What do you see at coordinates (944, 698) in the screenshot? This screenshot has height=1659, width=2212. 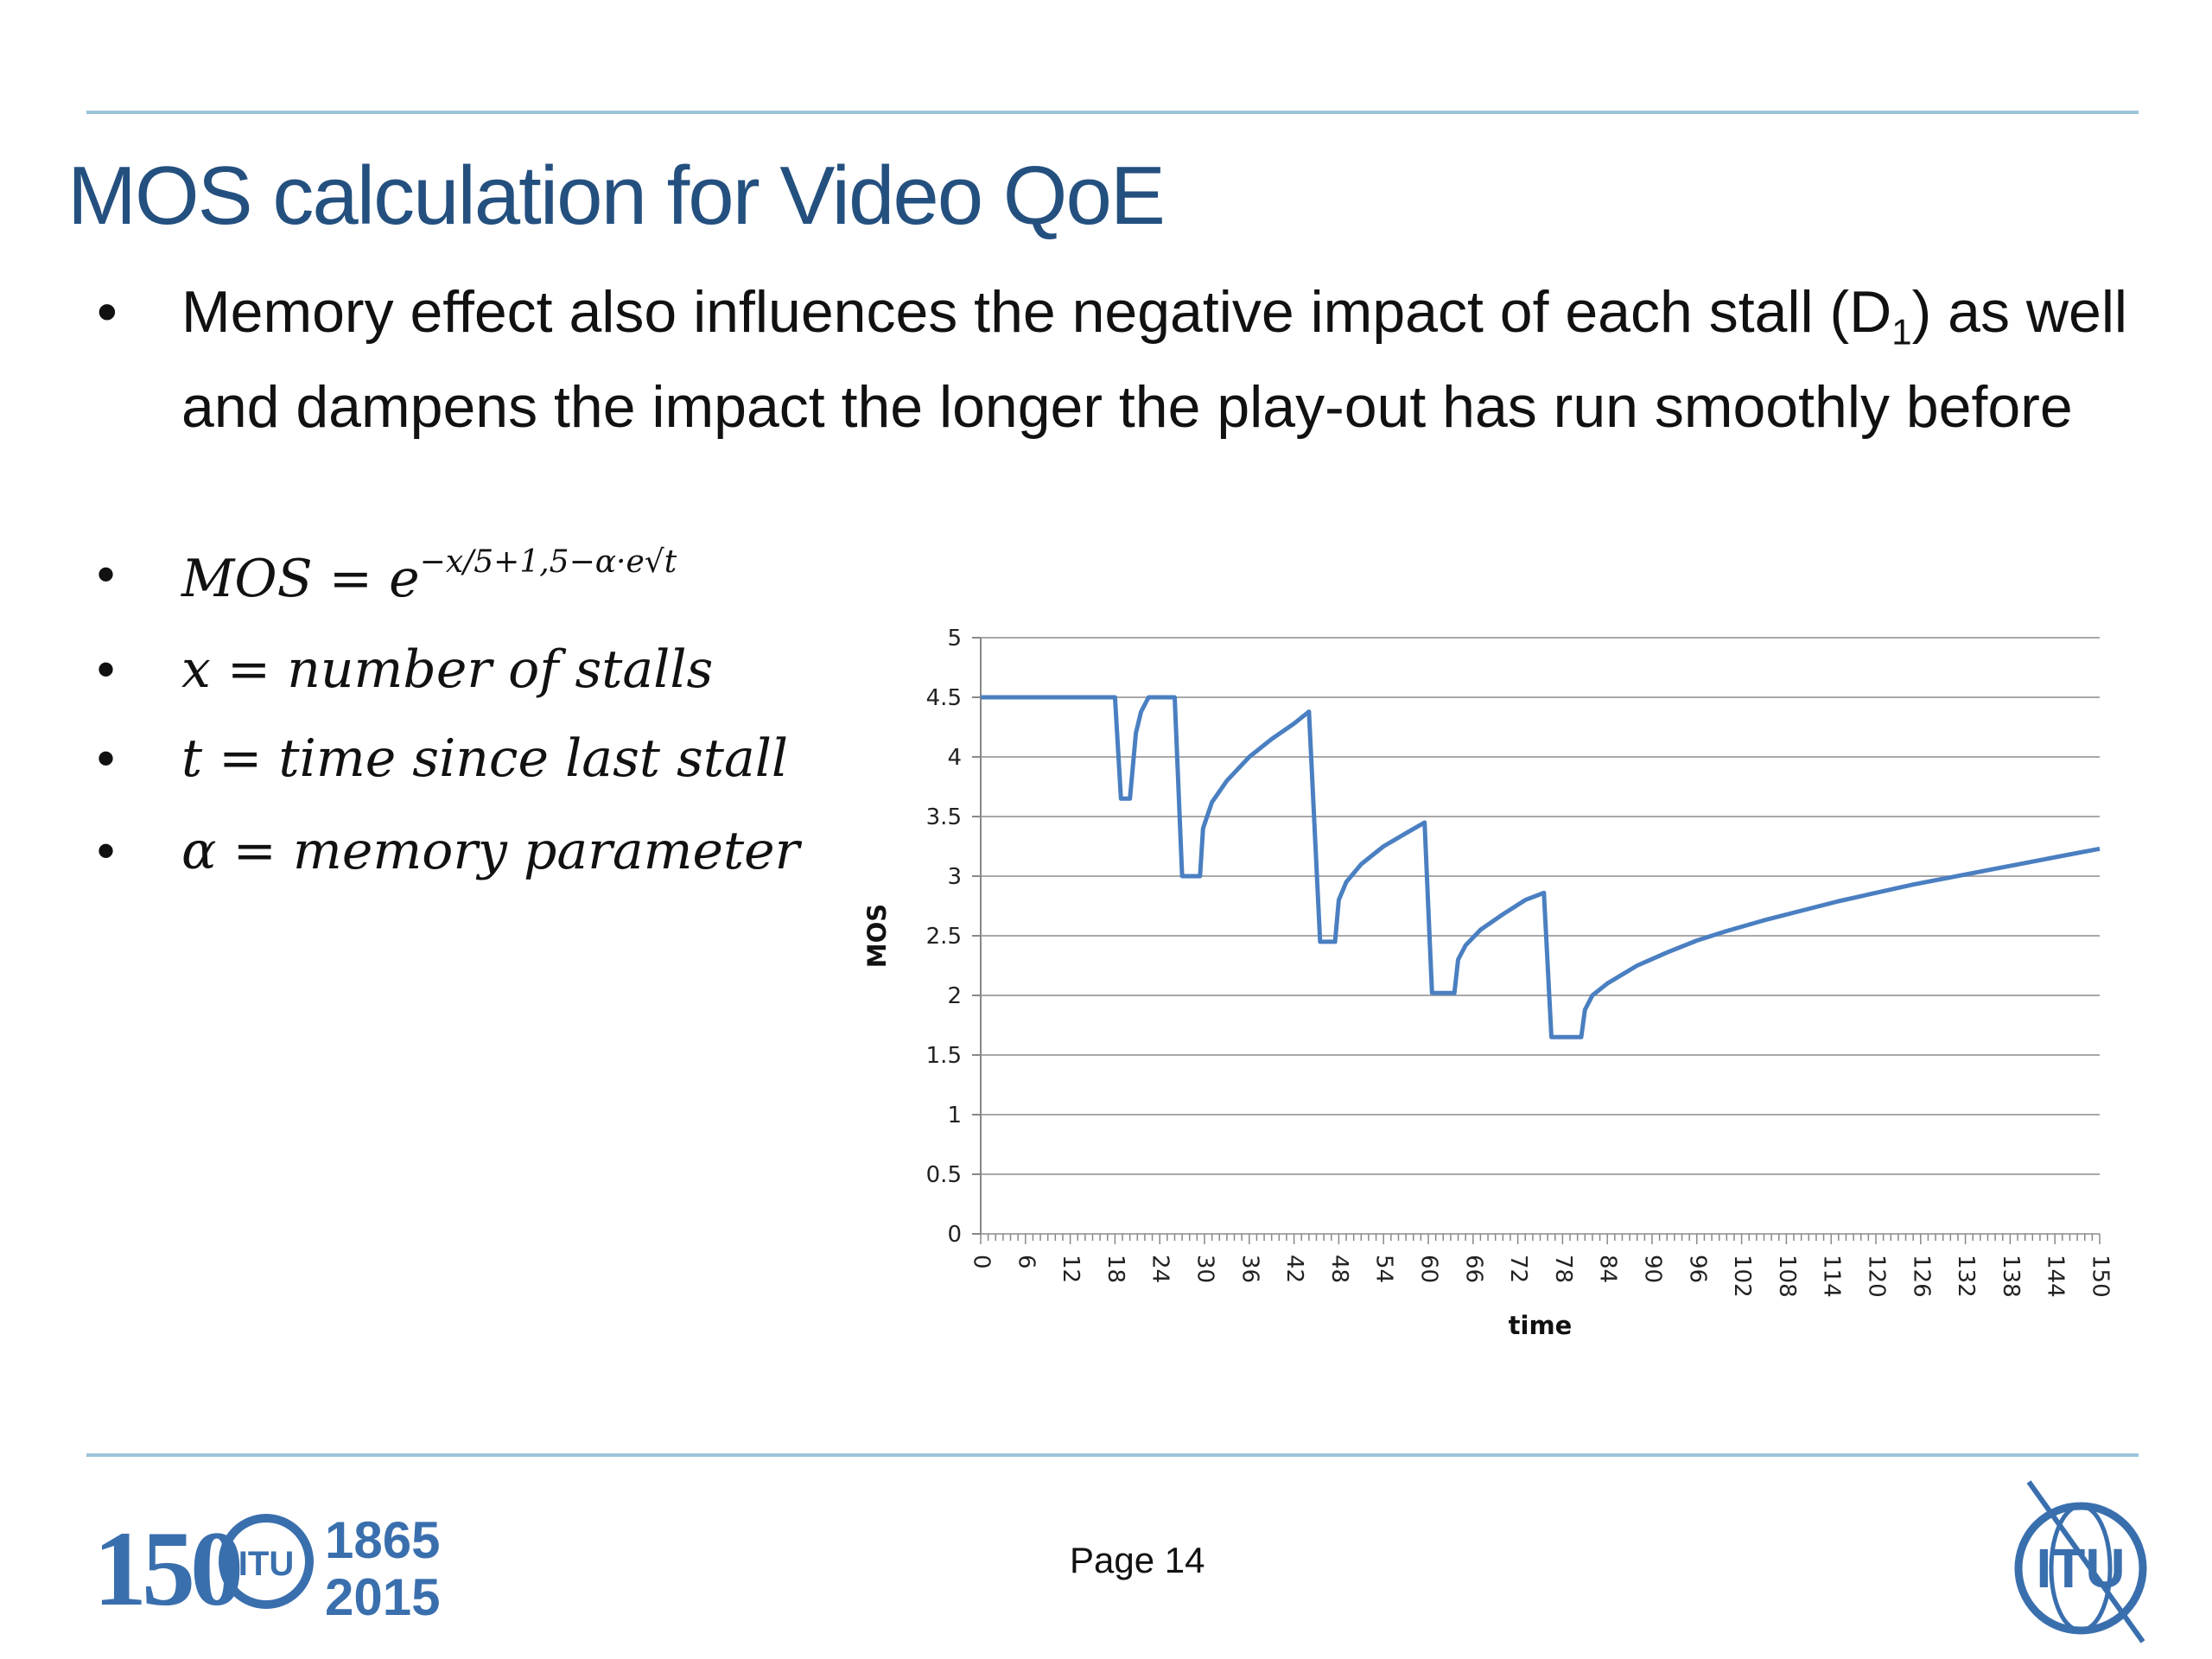 I see `y-tick-label: 4.5` at bounding box center [944, 698].